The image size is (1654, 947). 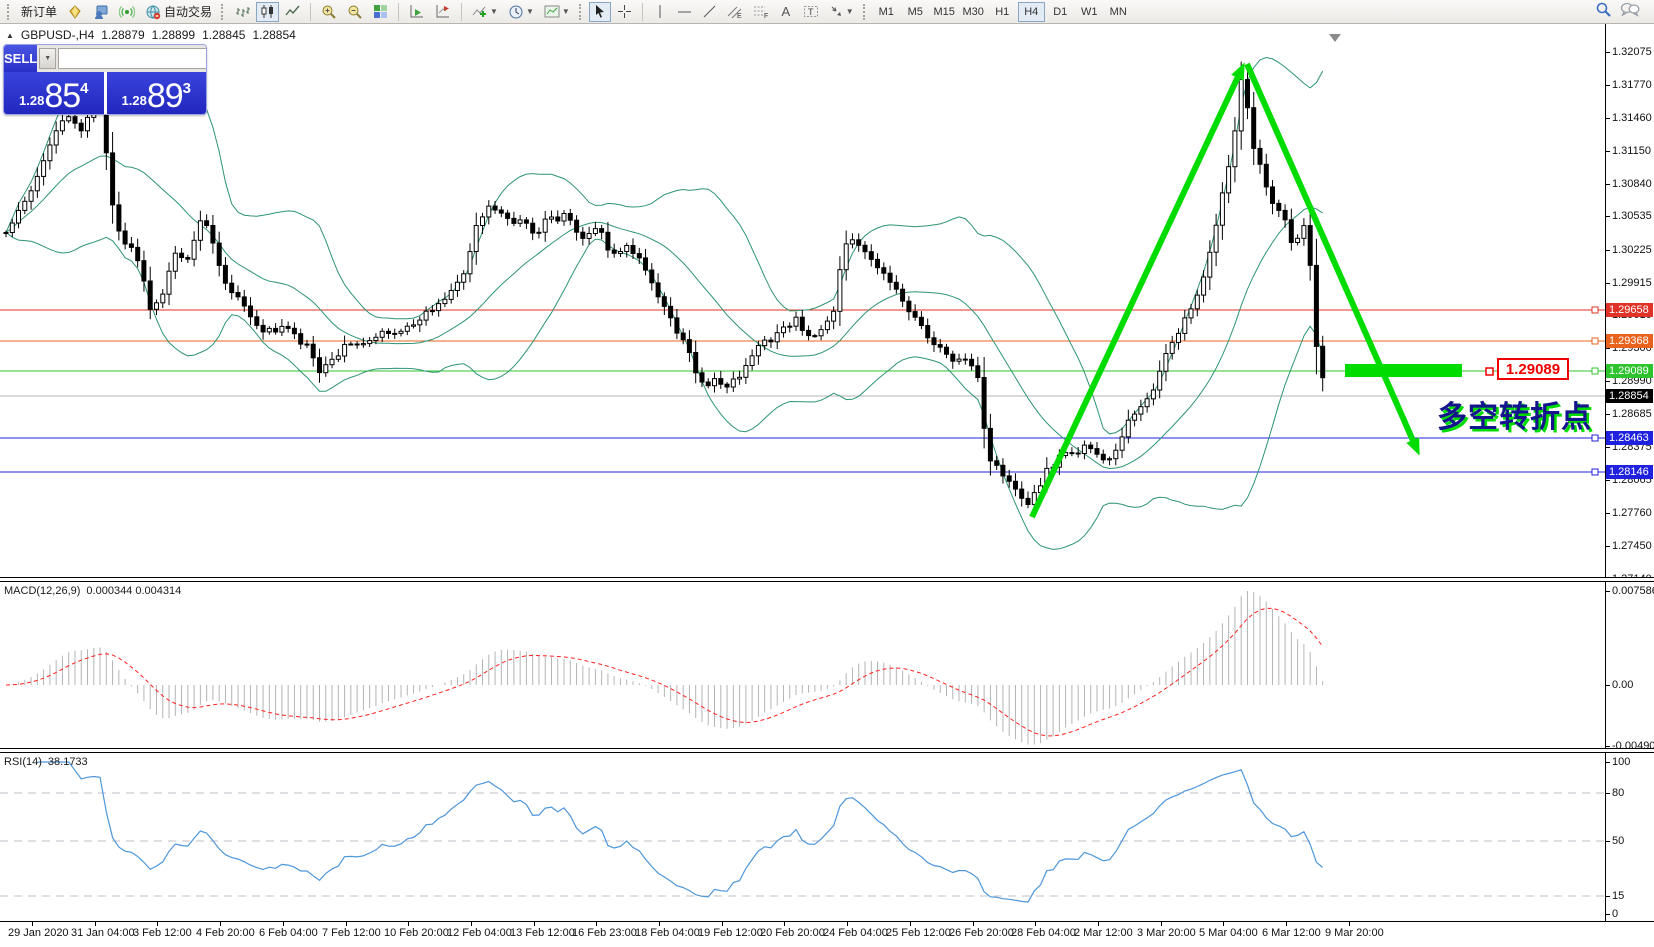 What do you see at coordinates (761, 12) in the screenshot?
I see `fibonacci-tool-button: F` at bounding box center [761, 12].